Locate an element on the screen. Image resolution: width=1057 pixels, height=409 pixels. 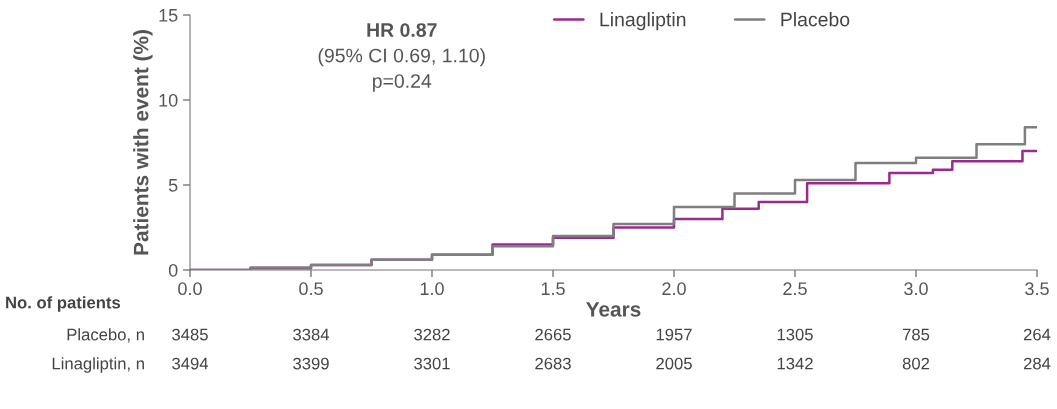
text: 3399 is located at coordinates (311, 363).